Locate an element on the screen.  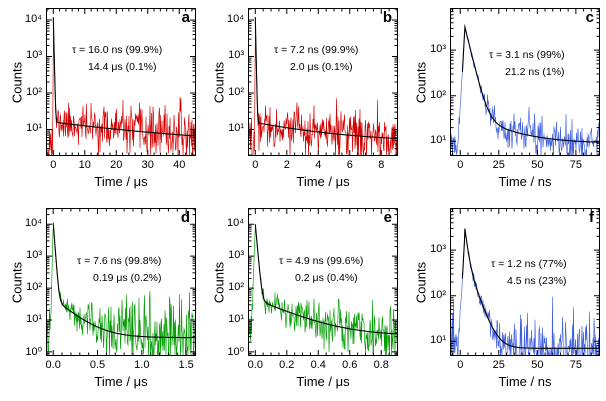
plot-area-b: τ = 7.2 ns (99.9%) 2.0 μs (0.1%) b is located at coordinates (323, 82).